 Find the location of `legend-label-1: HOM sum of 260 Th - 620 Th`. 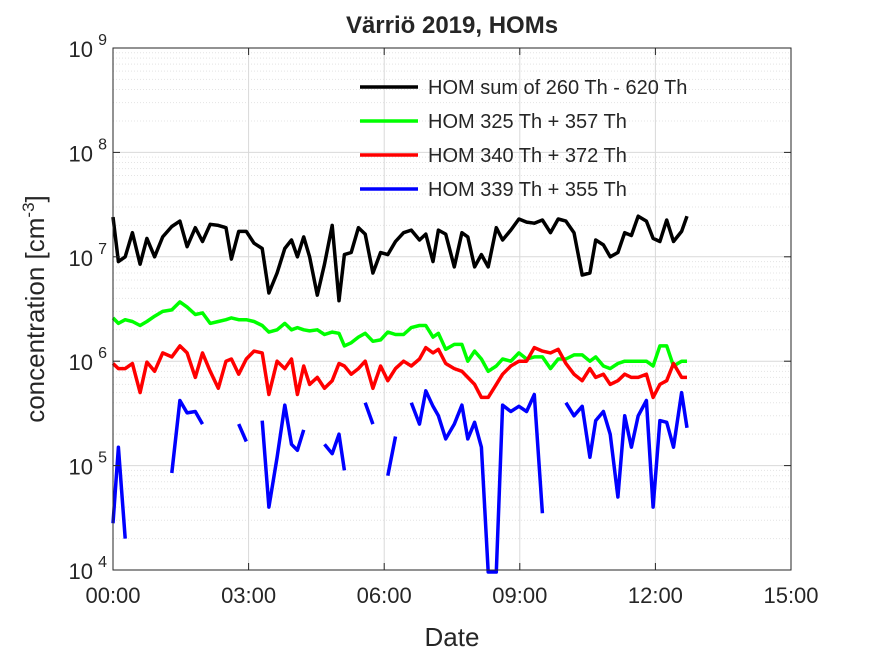

legend-label-1: HOM sum of 260 Th - 620 Th is located at coordinates (557, 88).